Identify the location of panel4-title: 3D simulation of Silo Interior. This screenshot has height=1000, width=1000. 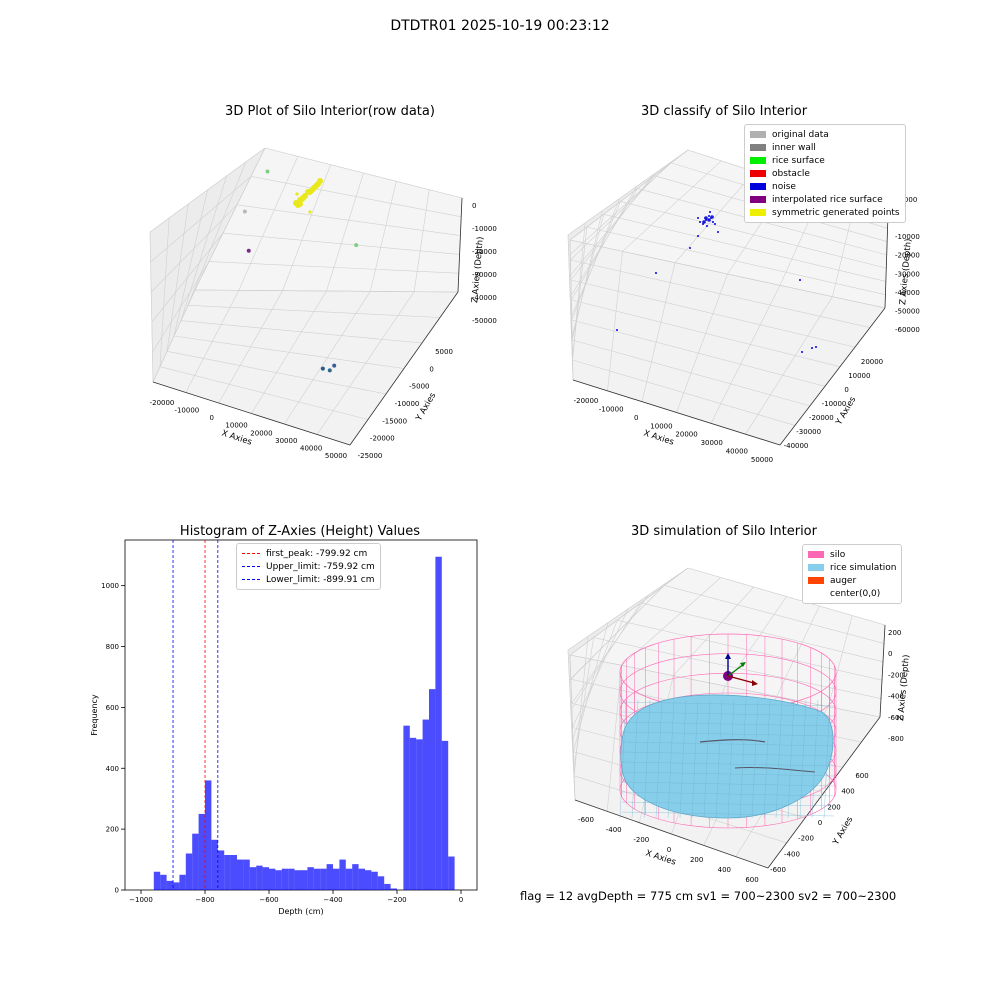
(724, 531).